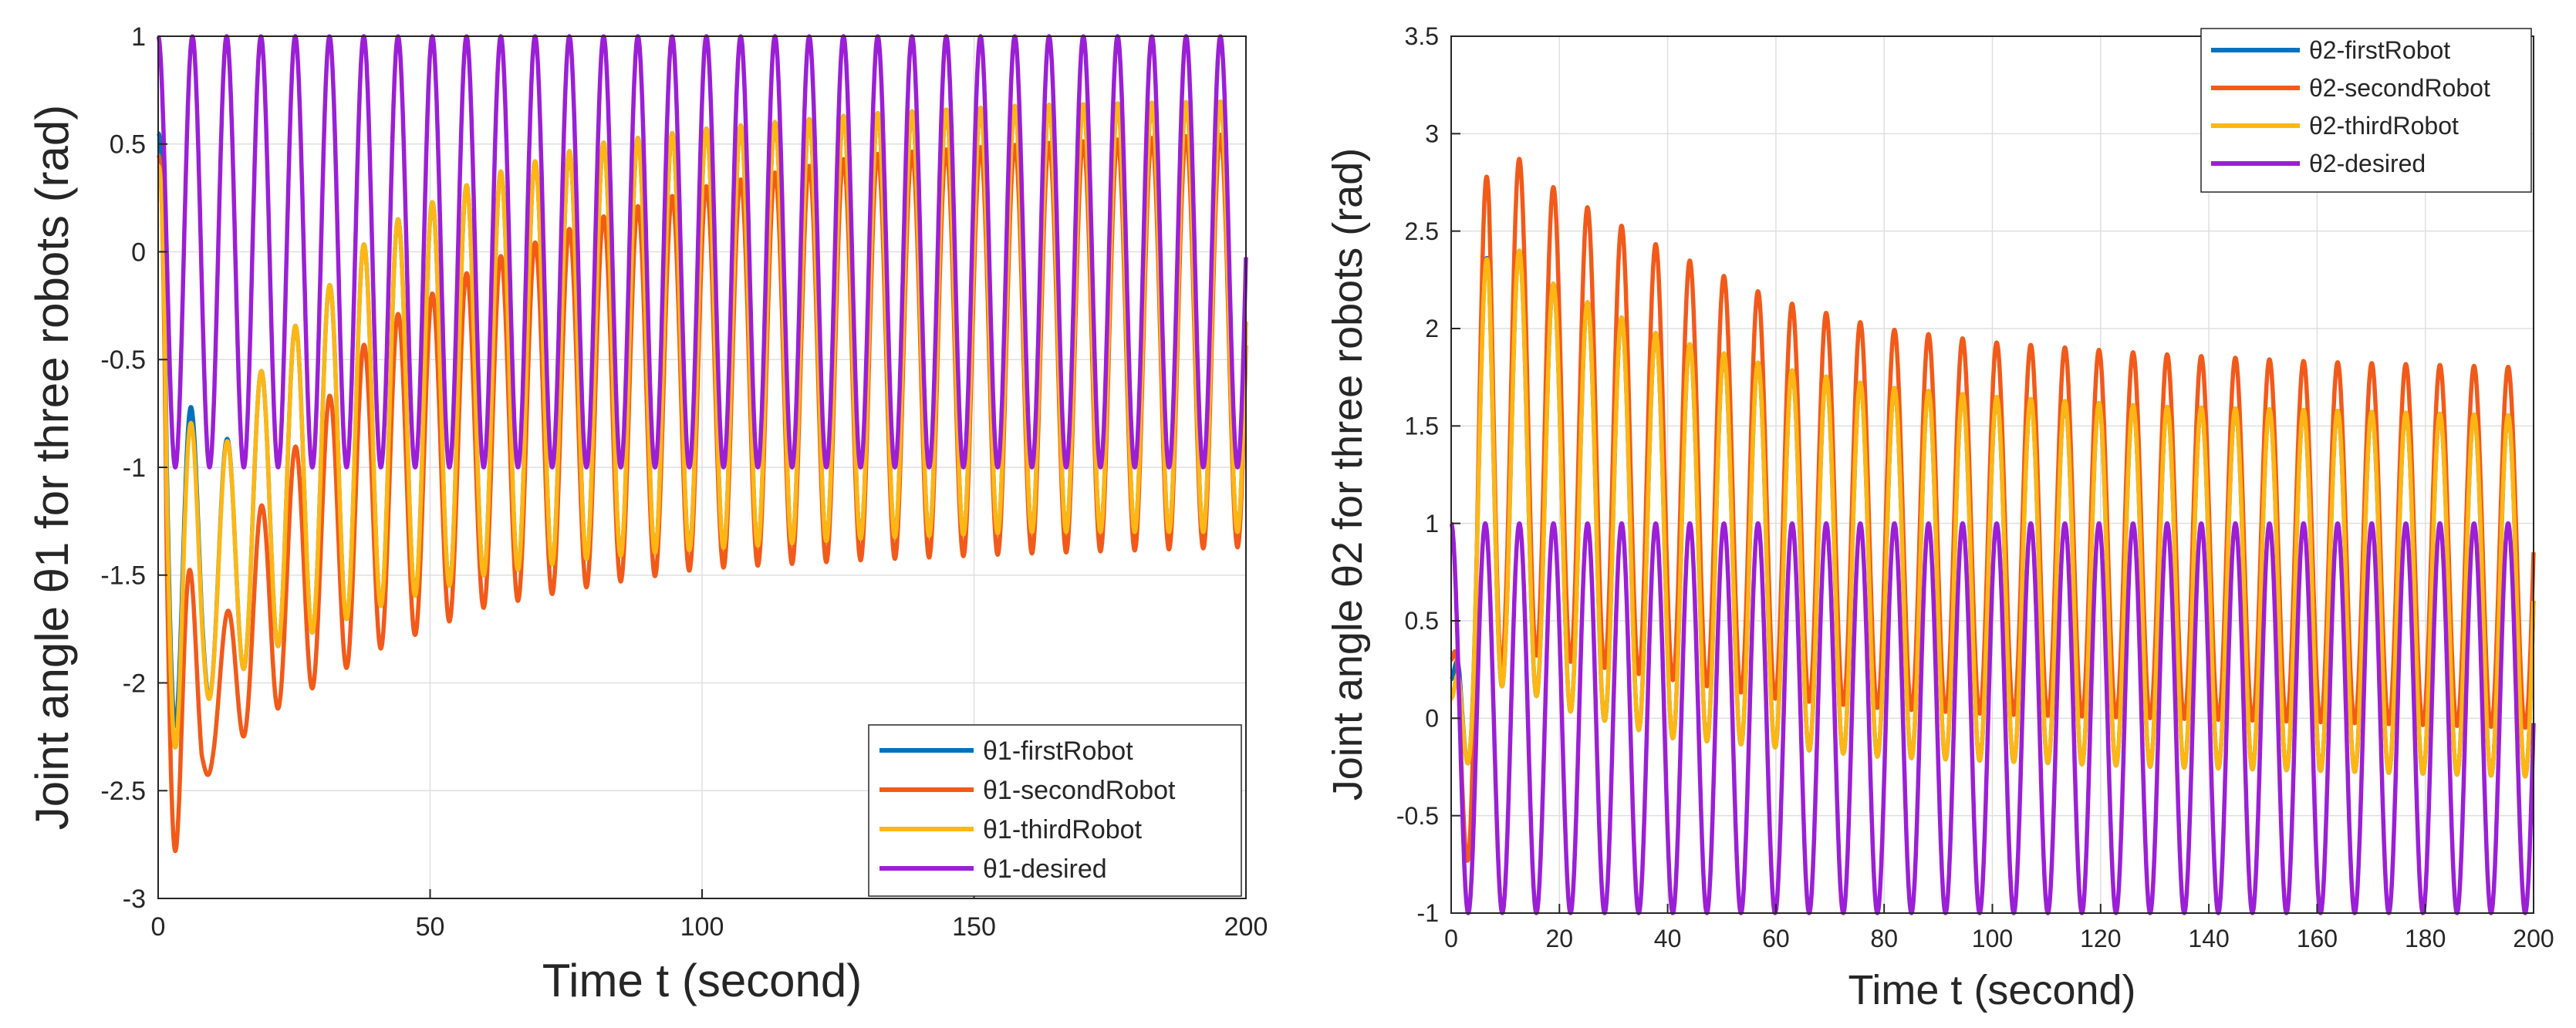 The height and width of the screenshot is (1028, 2576). Describe the element at coordinates (1432, 524) in the screenshot. I see `y-tick-label-theta2: 1` at that location.